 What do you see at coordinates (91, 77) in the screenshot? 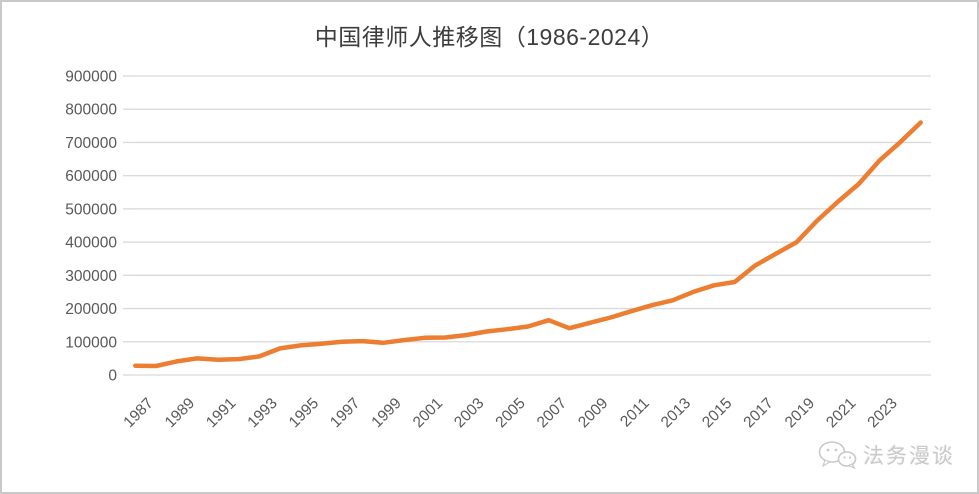
I see `y-axis-label: 900000` at bounding box center [91, 77].